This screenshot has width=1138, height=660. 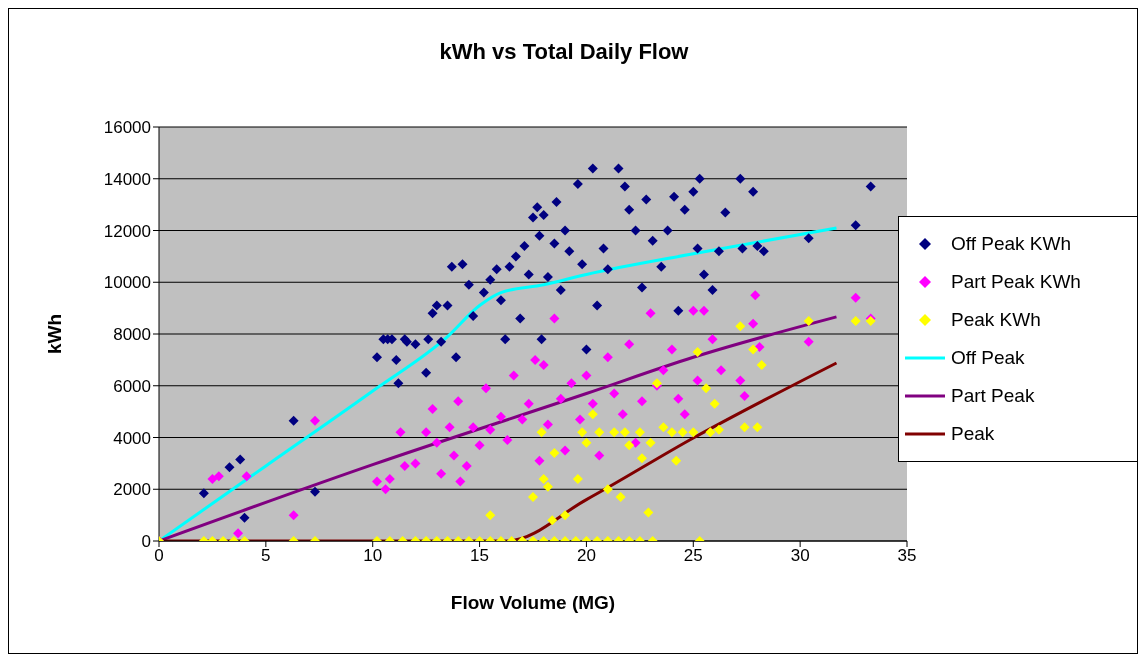 What do you see at coordinates (159, 556) in the screenshot?
I see `x-tick-label: 0` at bounding box center [159, 556].